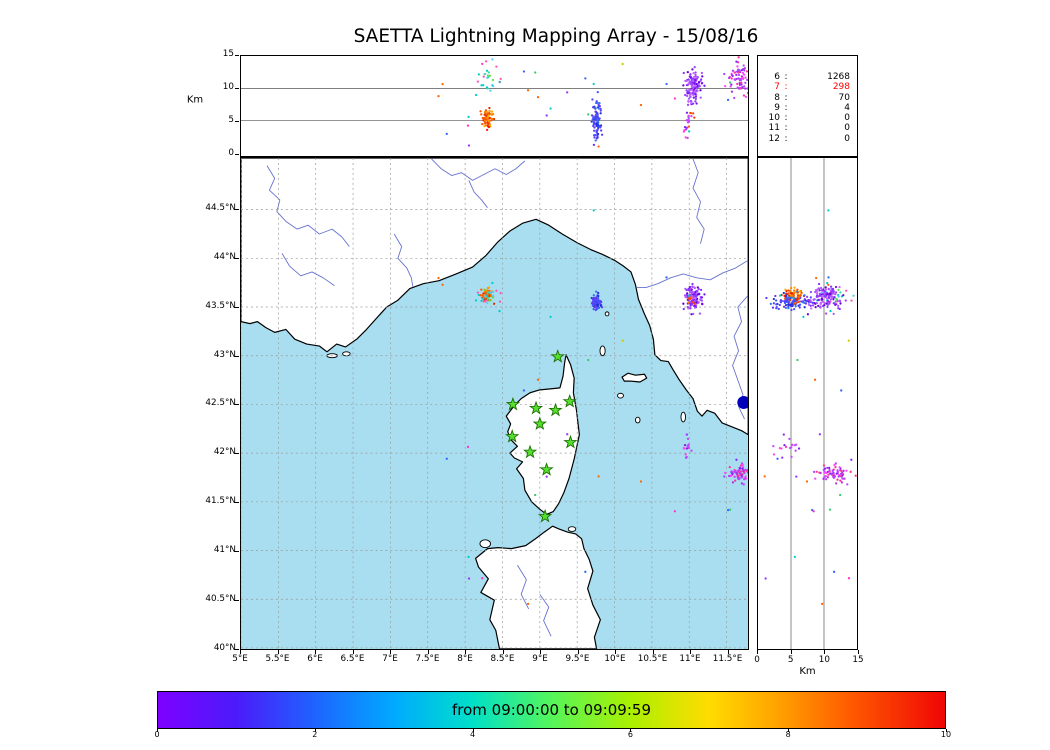  I want to click on altitude-longitude-panel, so click(494, 106).